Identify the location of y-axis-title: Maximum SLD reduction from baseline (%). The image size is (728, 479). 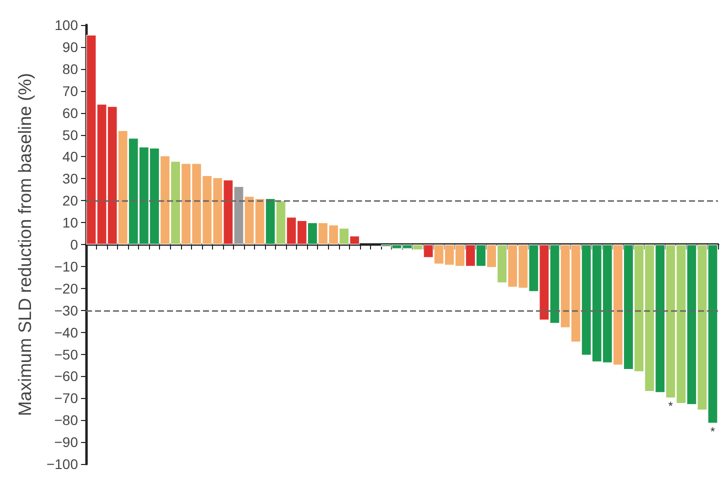
(25, 244).